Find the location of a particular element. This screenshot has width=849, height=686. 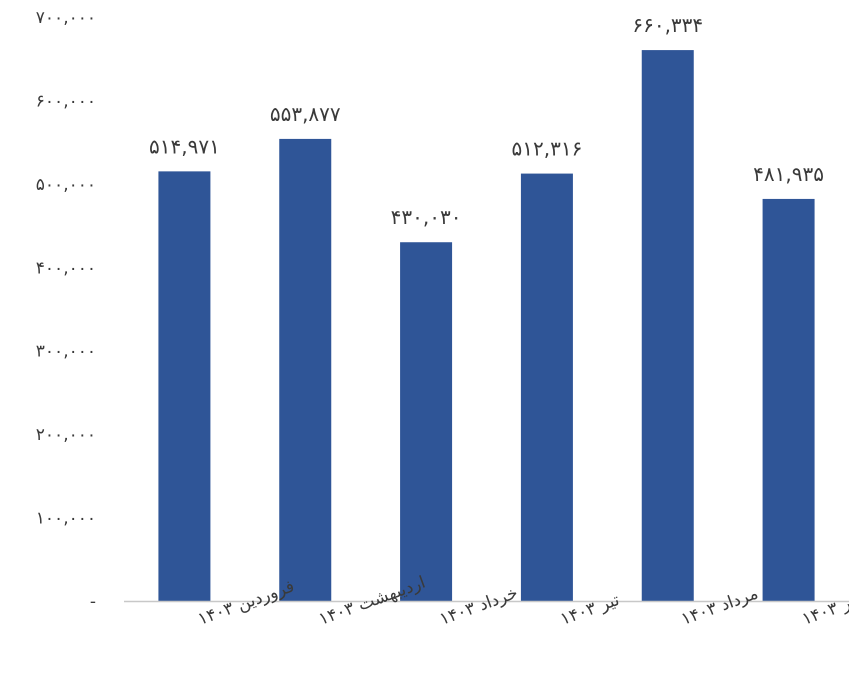

bar-value-label: ۵۱۴,۹۷۱ is located at coordinates (184, 146).